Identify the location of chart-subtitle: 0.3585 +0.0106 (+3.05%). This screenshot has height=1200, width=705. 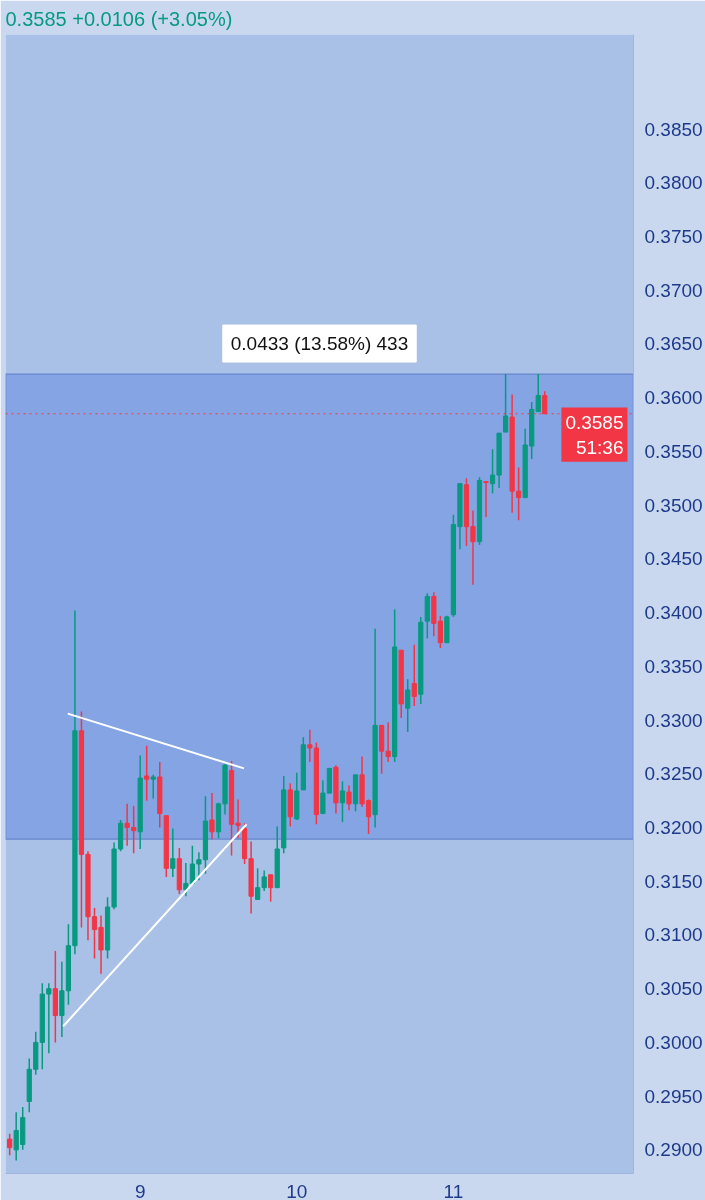
(119, 18).